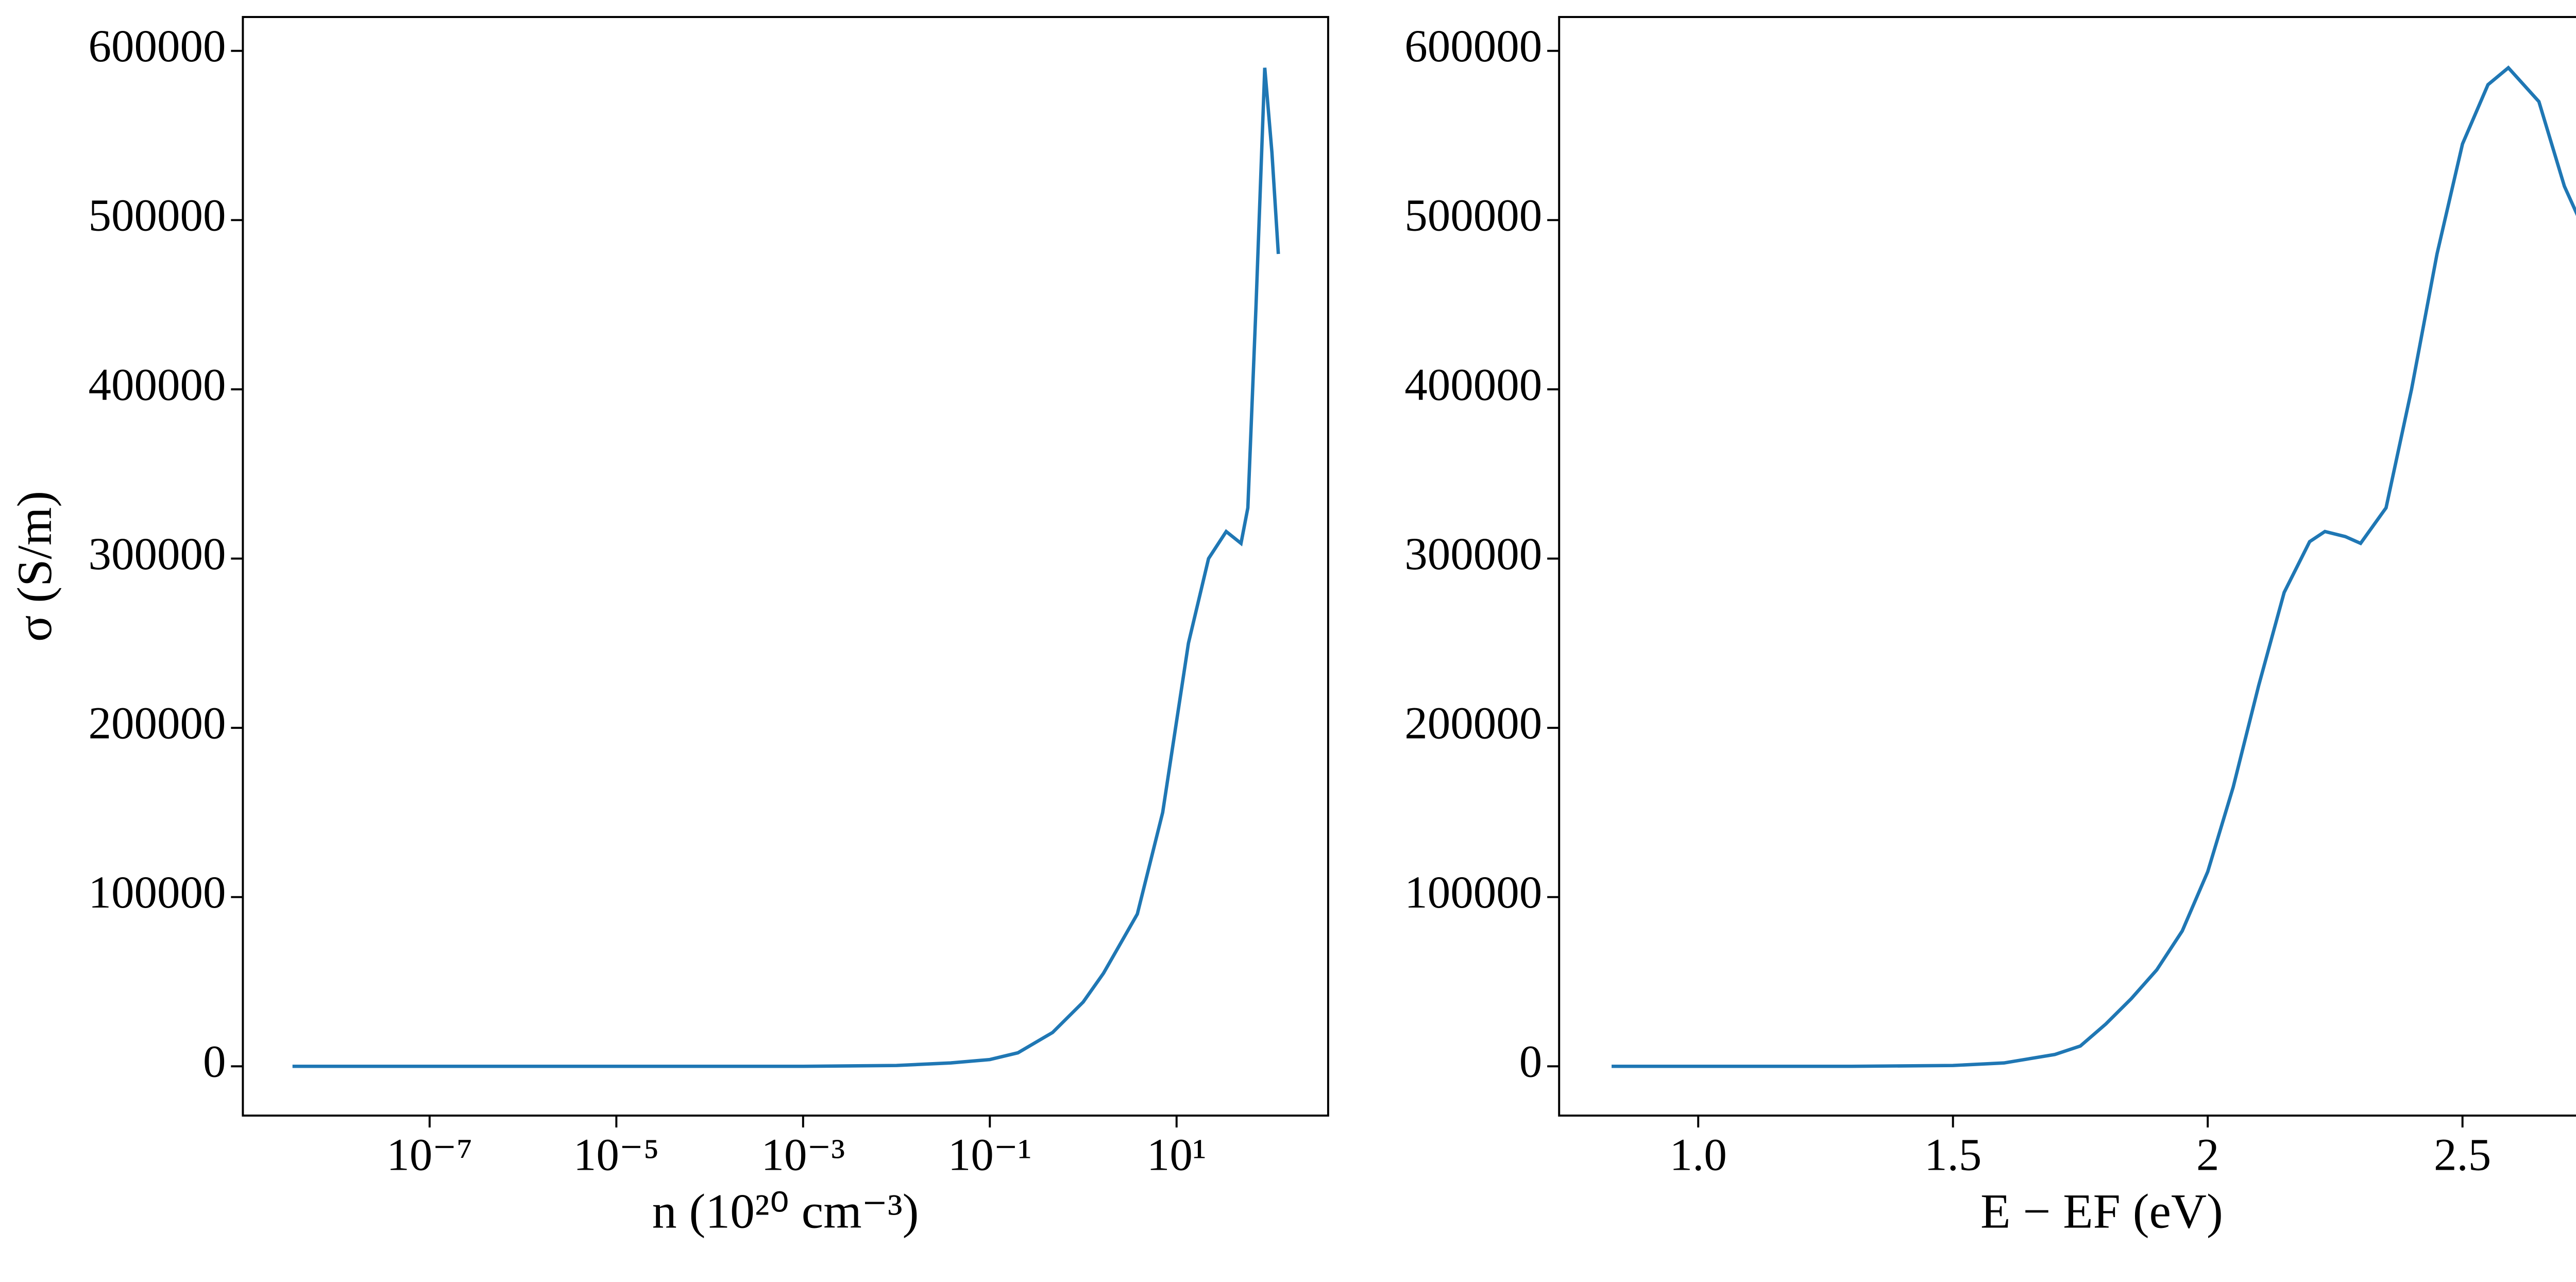  What do you see at coordinates (616, 1155) in the screenshot?
I see `x-tick-label: 10⁻⁵` at bounding box center [616, 1155].